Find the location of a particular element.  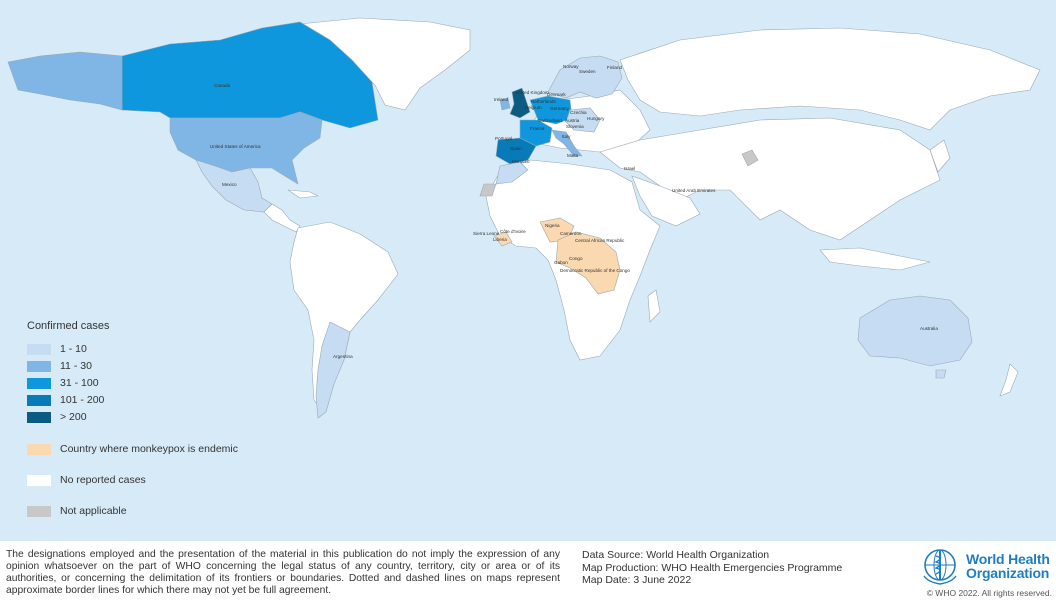

label-gabon: Gabon is located at coordinates (561, 262).